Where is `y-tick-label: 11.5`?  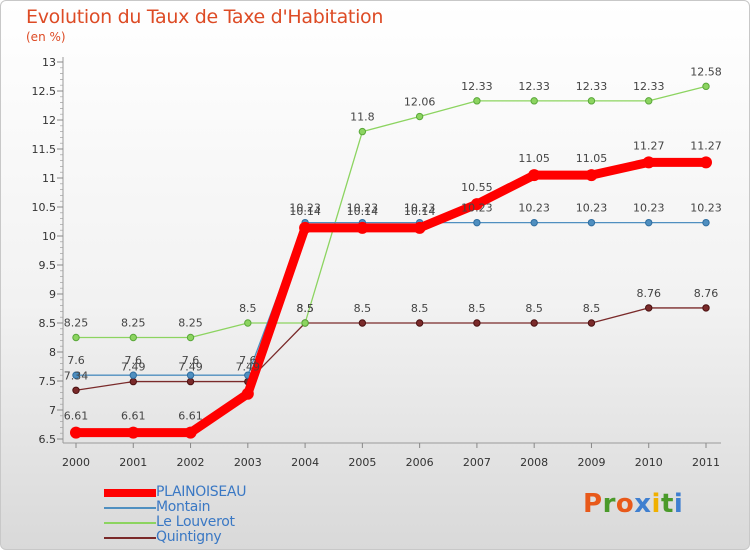
y-tick-label: 11.5 is located at coordinates (44, 149).